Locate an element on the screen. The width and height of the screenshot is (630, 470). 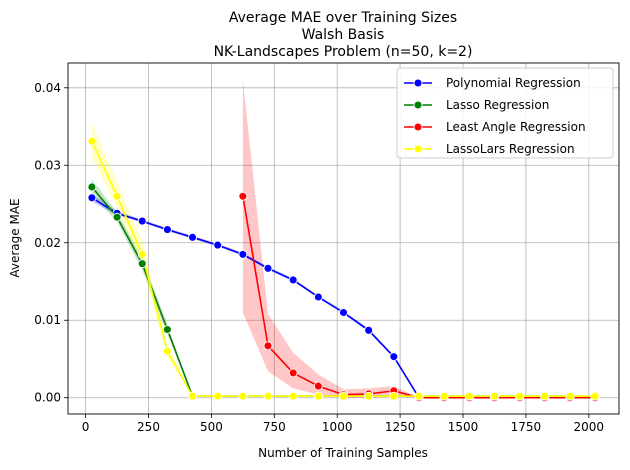
x-tick-label: 0 is located at coordinates (86, 427).